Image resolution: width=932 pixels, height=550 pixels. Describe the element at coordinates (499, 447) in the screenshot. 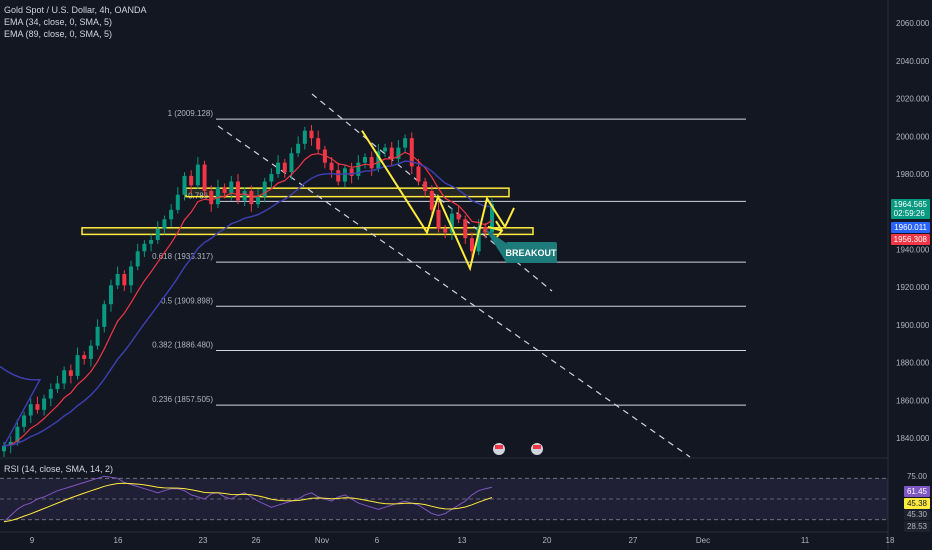

I see `event-flag-icon-stripe` at that location.